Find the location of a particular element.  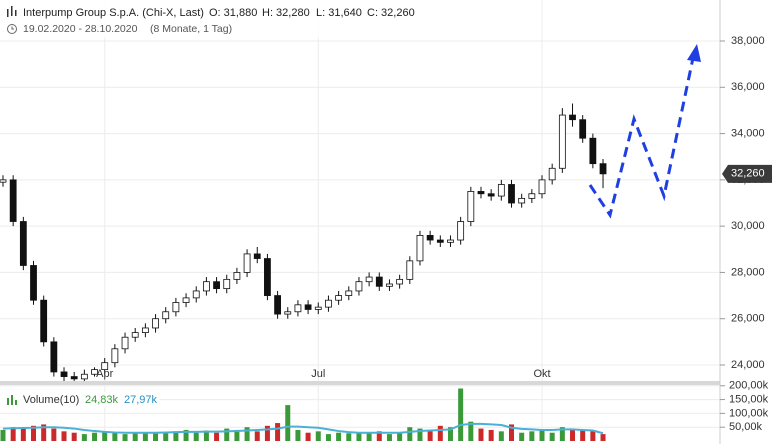

date-range: 19.02.2020 - 28.10.2020 is located at coordinates (80, 29).